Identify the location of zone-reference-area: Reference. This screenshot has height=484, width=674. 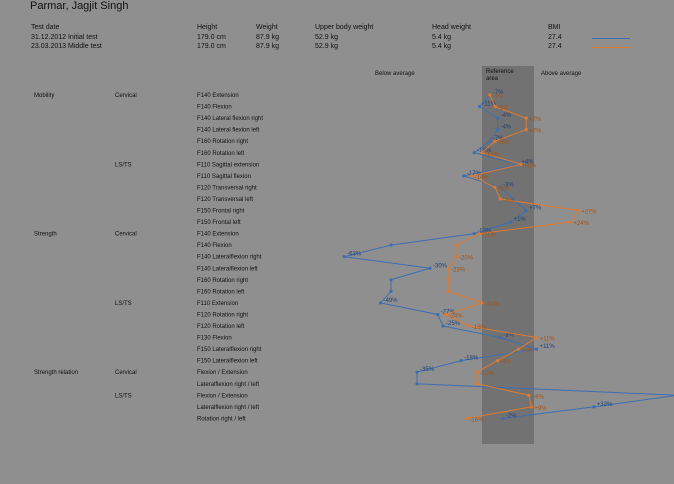
(500, 72).